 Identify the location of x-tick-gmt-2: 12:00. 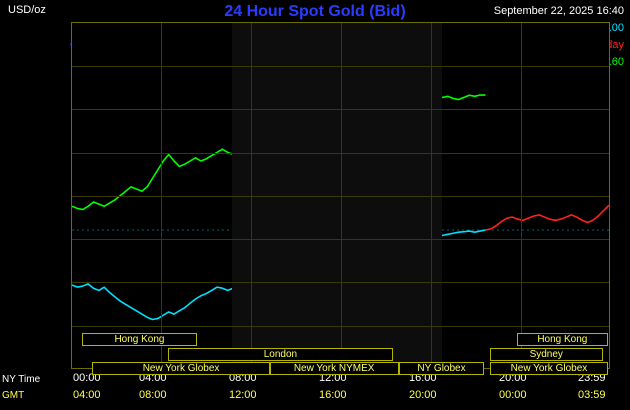
(243, 395).